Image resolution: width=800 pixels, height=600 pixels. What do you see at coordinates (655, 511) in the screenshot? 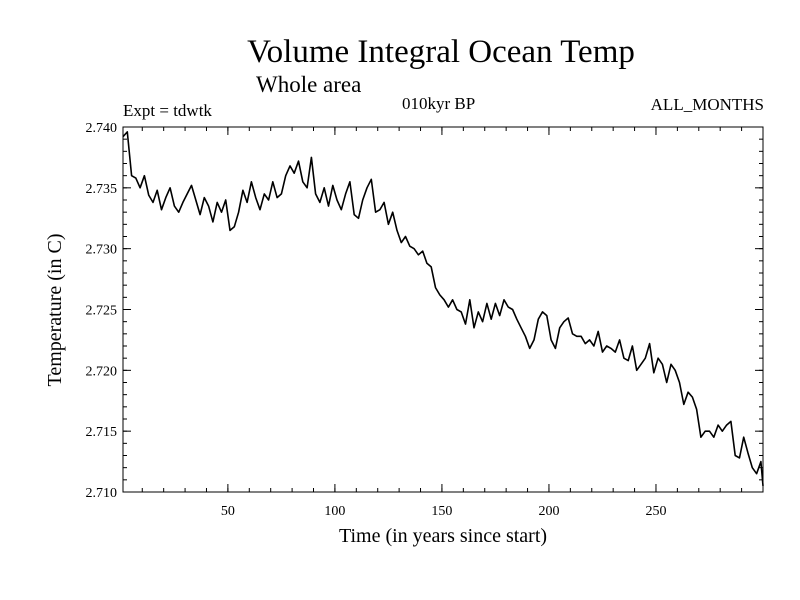
I see `x-tick-label: 250` at bounding box center [655, 511].